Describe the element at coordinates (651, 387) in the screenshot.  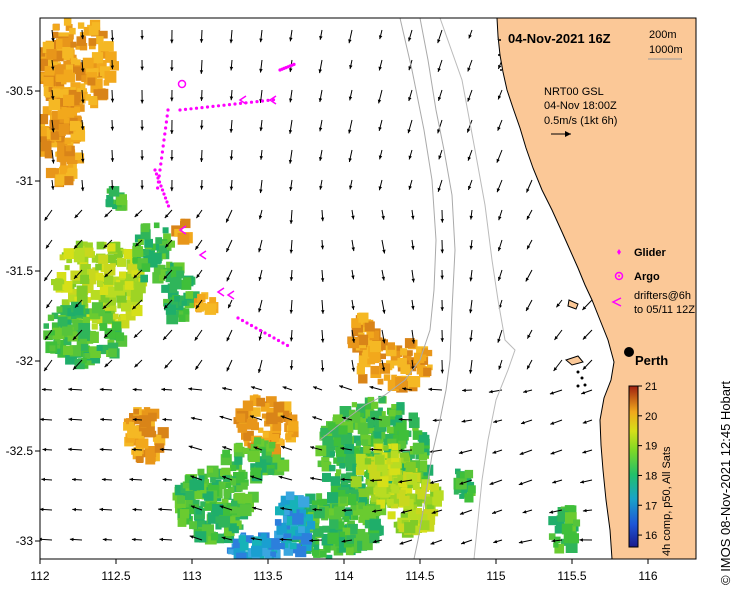
I see `colorbar-tick-label: 21` at that location.